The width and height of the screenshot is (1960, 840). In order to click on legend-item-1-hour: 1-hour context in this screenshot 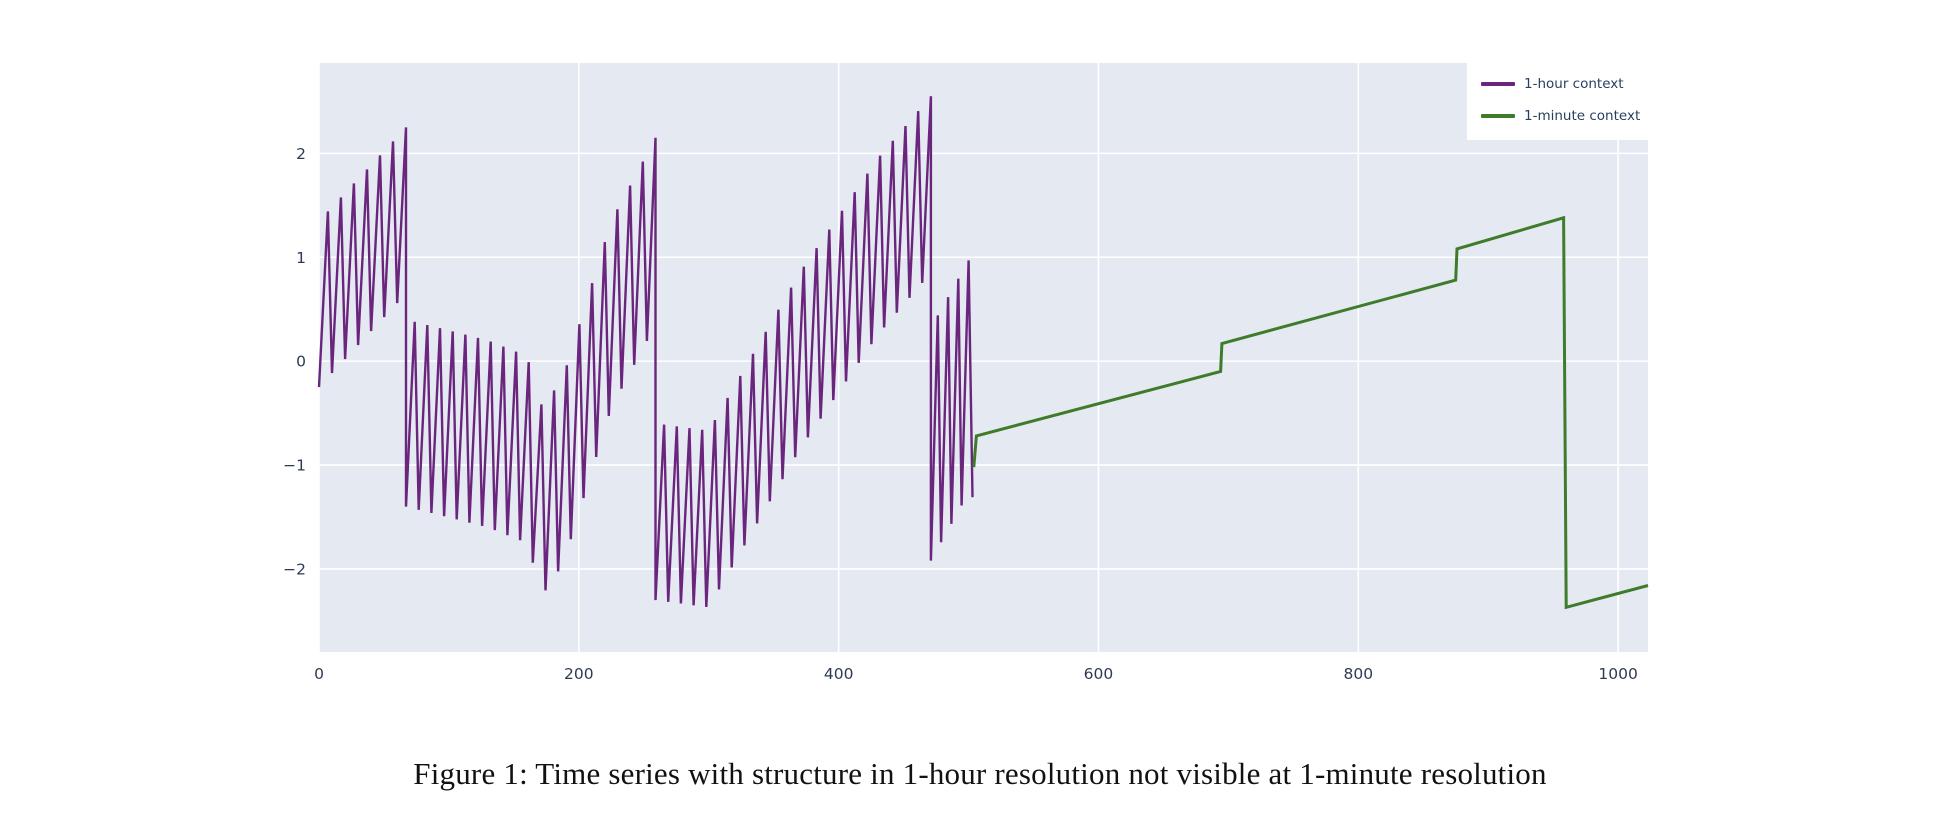, I will do `click(1600, 84)`.